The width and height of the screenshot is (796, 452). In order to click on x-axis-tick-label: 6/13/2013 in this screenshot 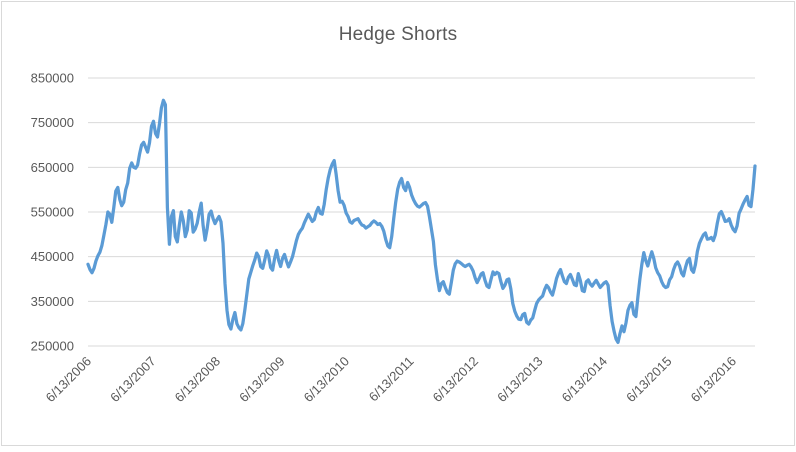, I will do `click(520, 380)`.